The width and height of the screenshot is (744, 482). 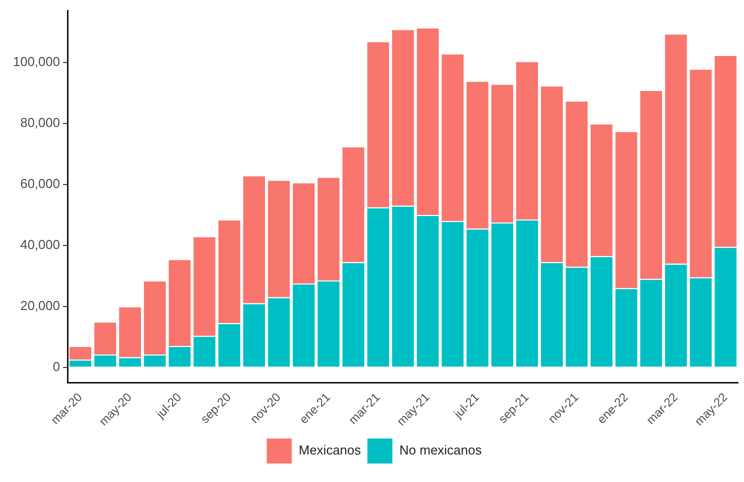 I want to click on y-tick-label: 80,000, so click(x=40, y=122).